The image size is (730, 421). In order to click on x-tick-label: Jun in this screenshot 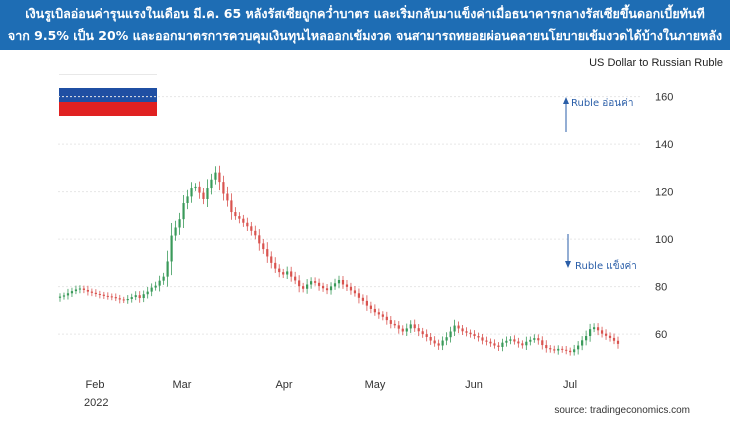, I will do `click(474, 385)`.